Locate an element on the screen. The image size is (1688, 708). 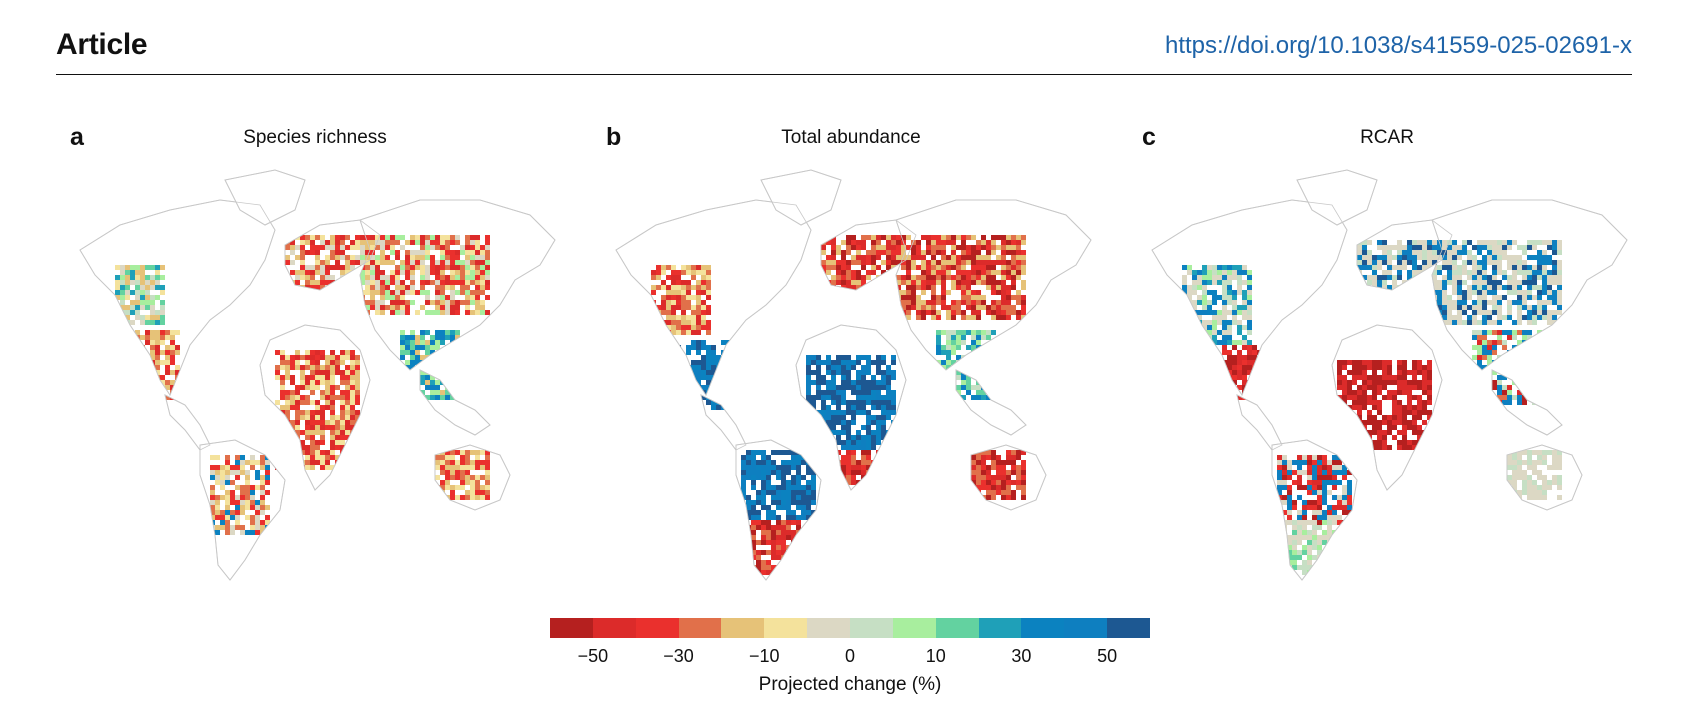
legend-tick-label: −10 is located at coordinates (764, 656).